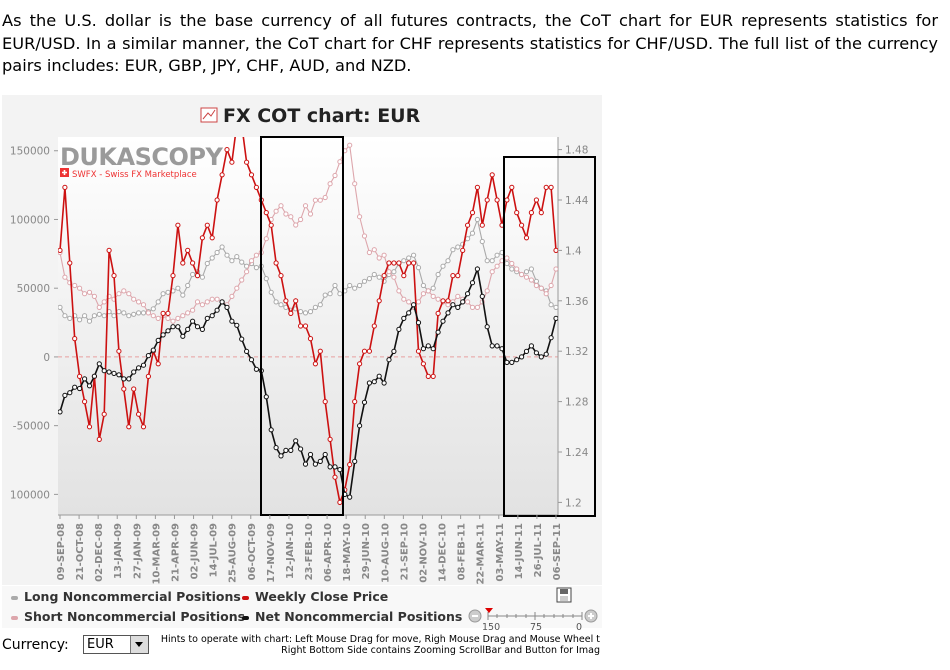 This screenshot has width=950, height=670. I want to click on y-left-tick-label: -50000, so click(31, 427).